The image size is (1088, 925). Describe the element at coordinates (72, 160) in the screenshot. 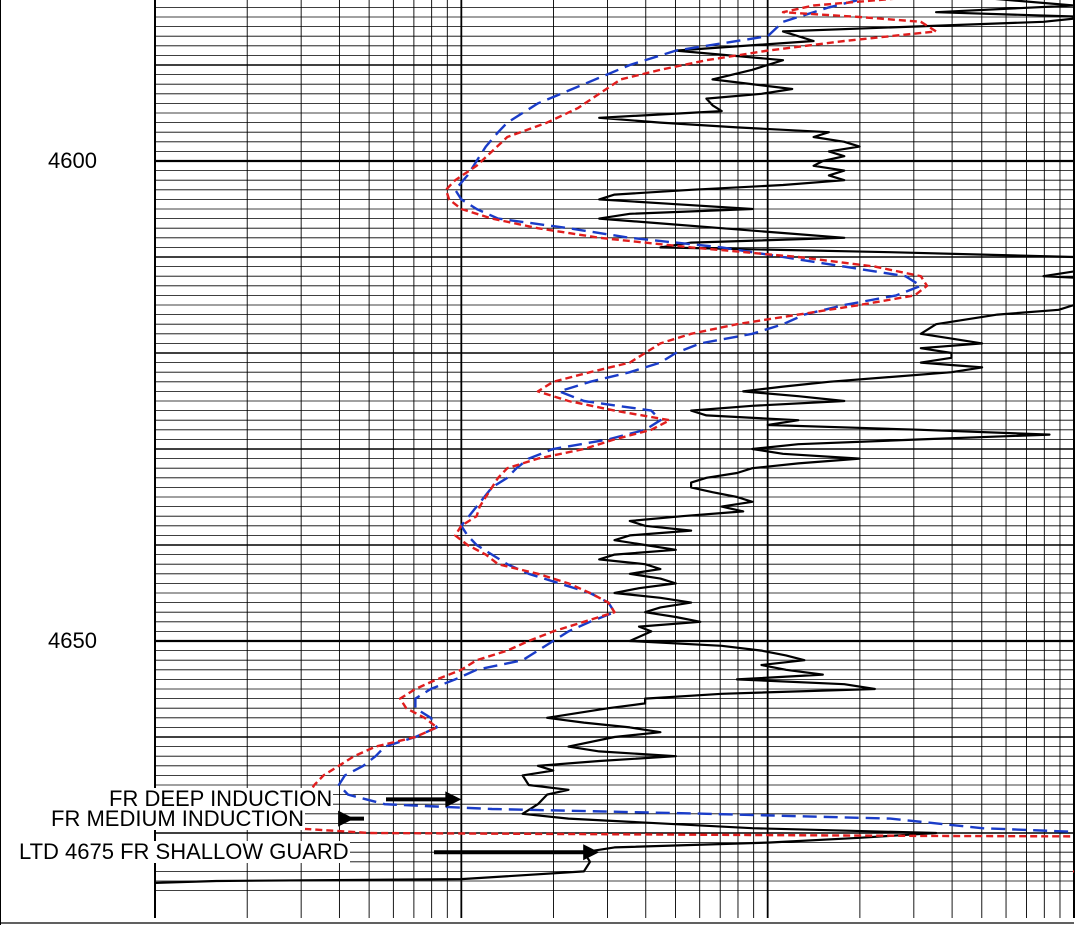

I see `depth-label-4600: 4600` at that location.